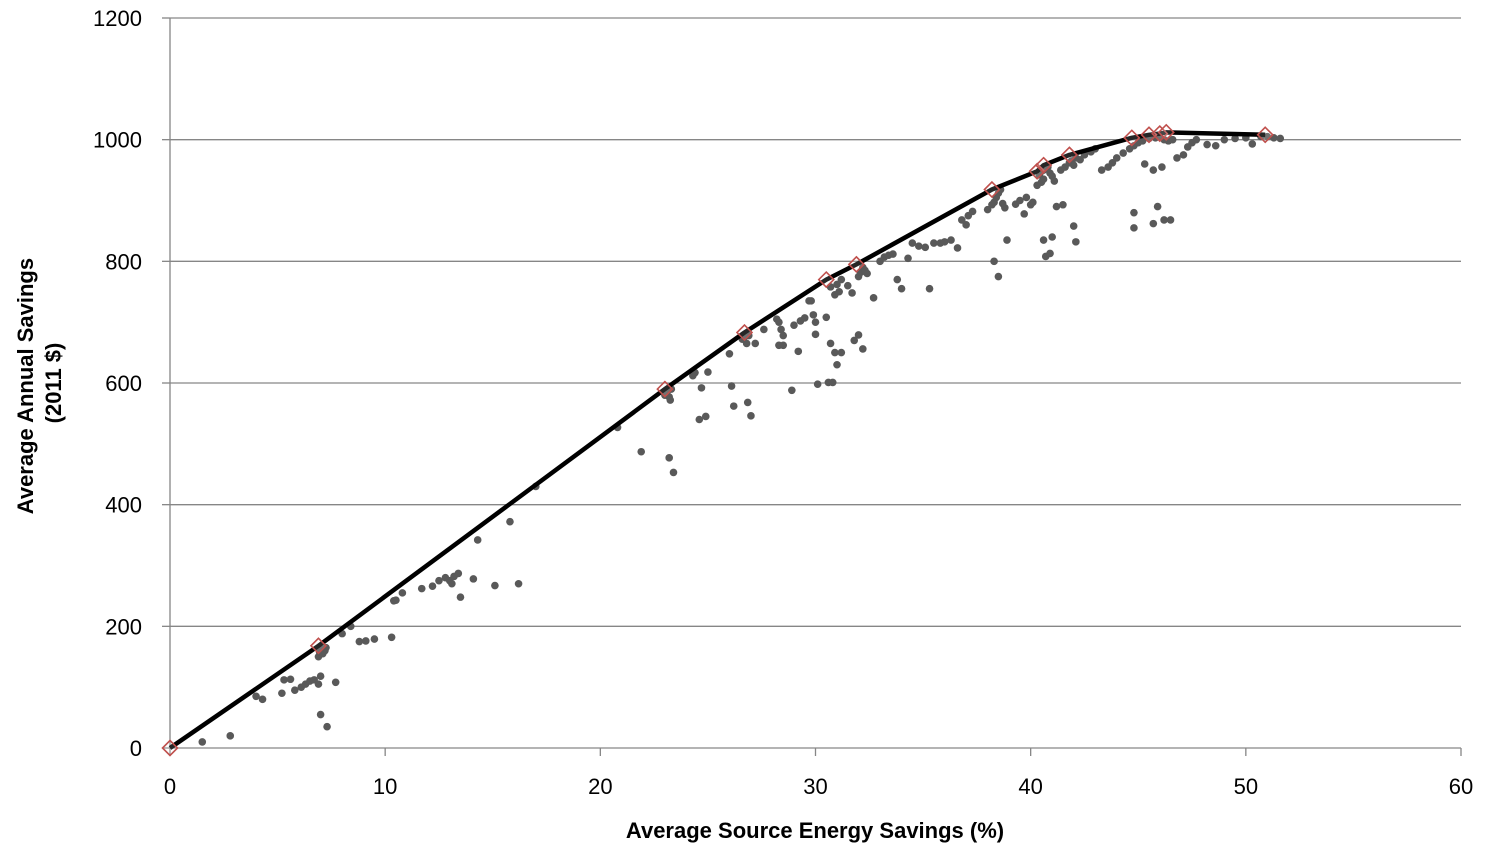 The width and height of the screenshot is (1486, 854). Describe the element at coordinates (136, 748) in the screenshot. I see `y-tick-label: 0` at that location.